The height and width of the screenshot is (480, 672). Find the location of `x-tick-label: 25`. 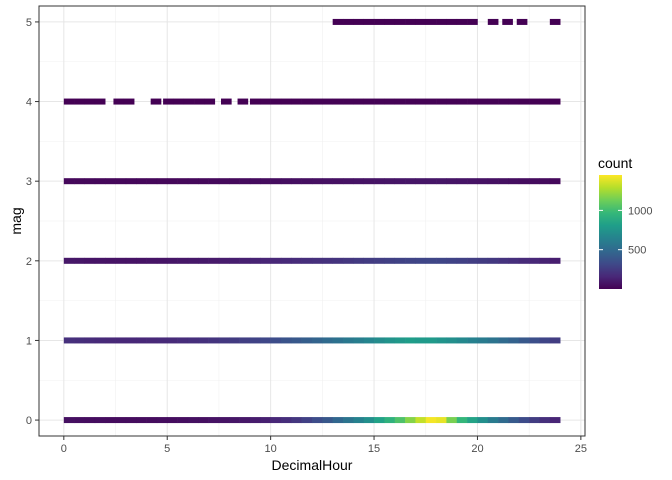

x-tick-label: 25 is located at coordinates (581, 449).